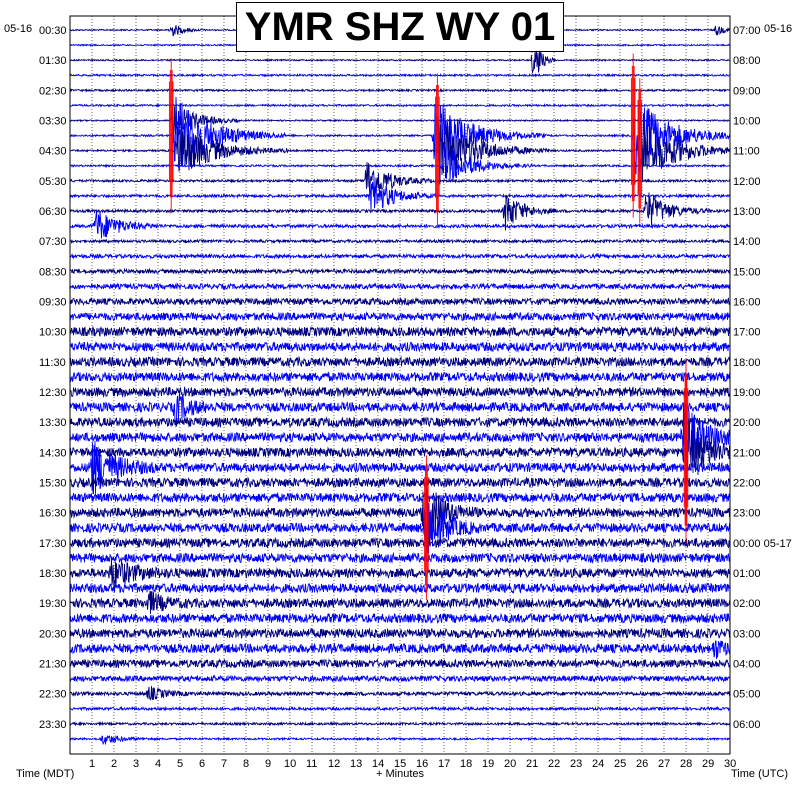 This screenshot has height=800, width=800. I want to click on right-time-label: 01:00, so click(747, 574).